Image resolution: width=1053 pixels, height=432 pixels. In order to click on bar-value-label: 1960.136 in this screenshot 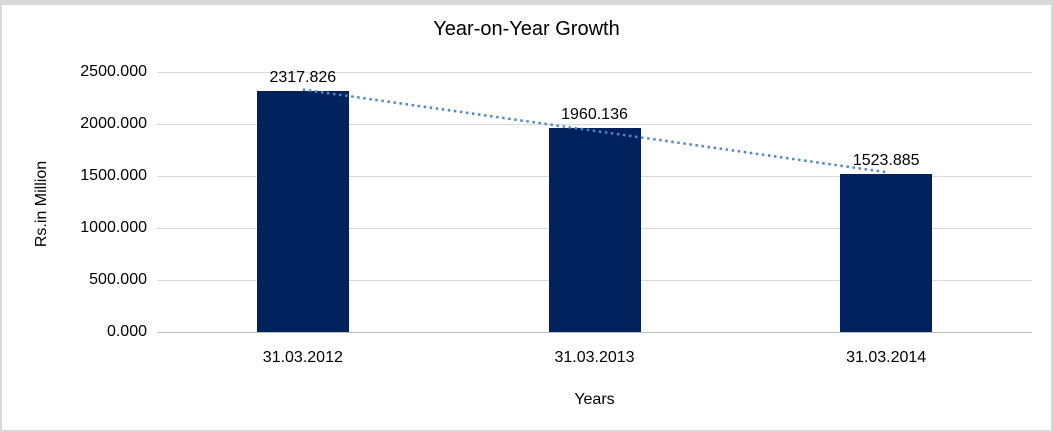, I will do `click(594, 115)`.